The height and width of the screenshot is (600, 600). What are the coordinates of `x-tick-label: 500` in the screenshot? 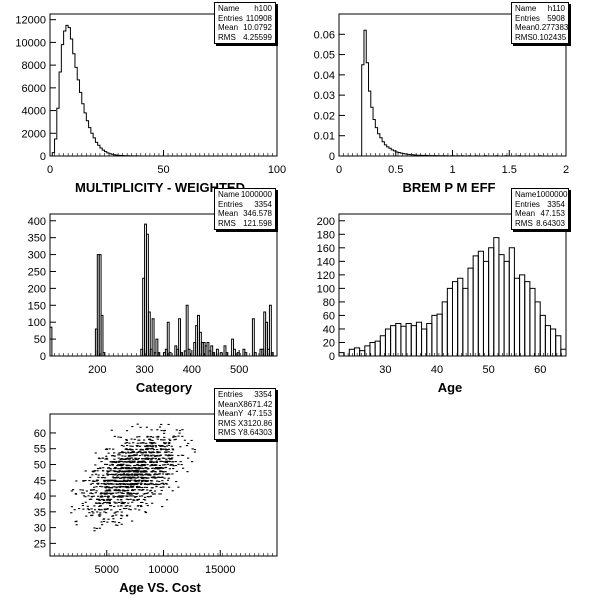 It's located at (239, 370).